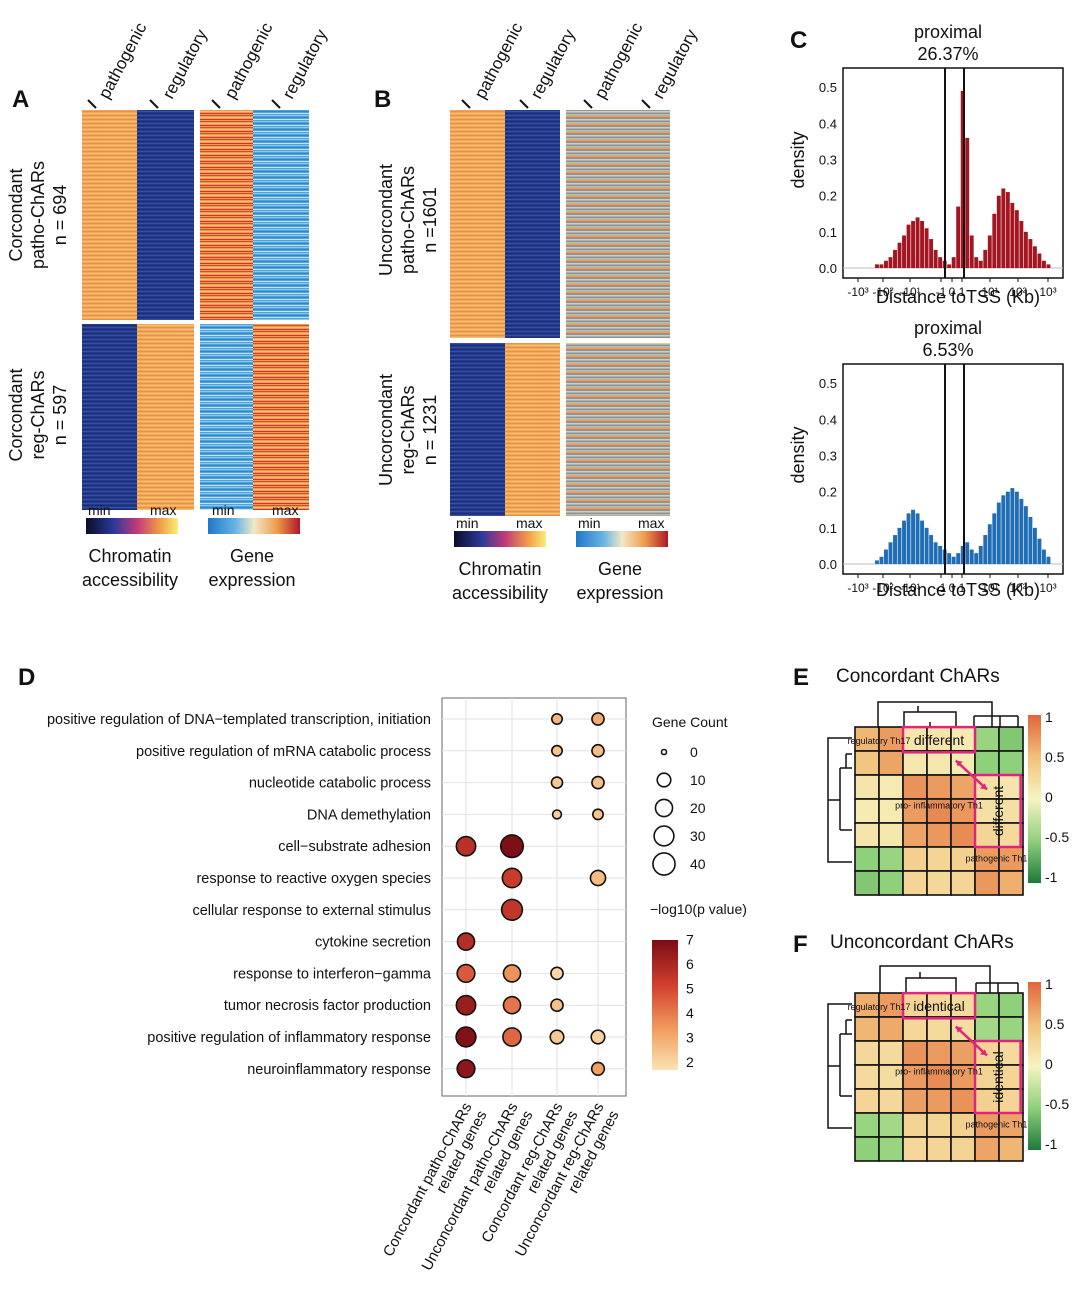 The width and height of the screenshot is (1080, 1293). I want to click on e-heat-highlight-right, so click(997, 811).